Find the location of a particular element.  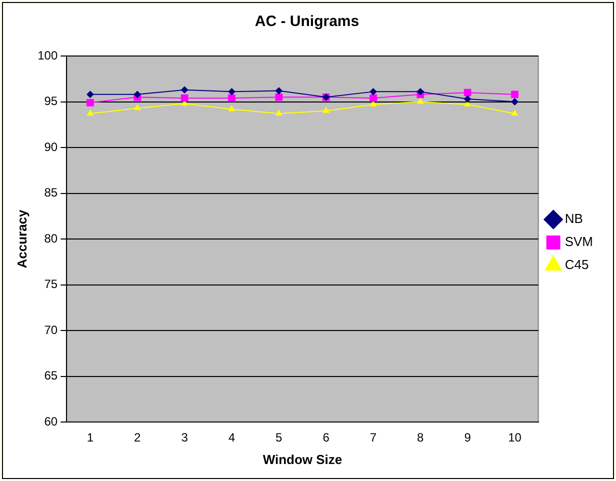

y-tick-label: 75 is located at coordinates (51, 284).